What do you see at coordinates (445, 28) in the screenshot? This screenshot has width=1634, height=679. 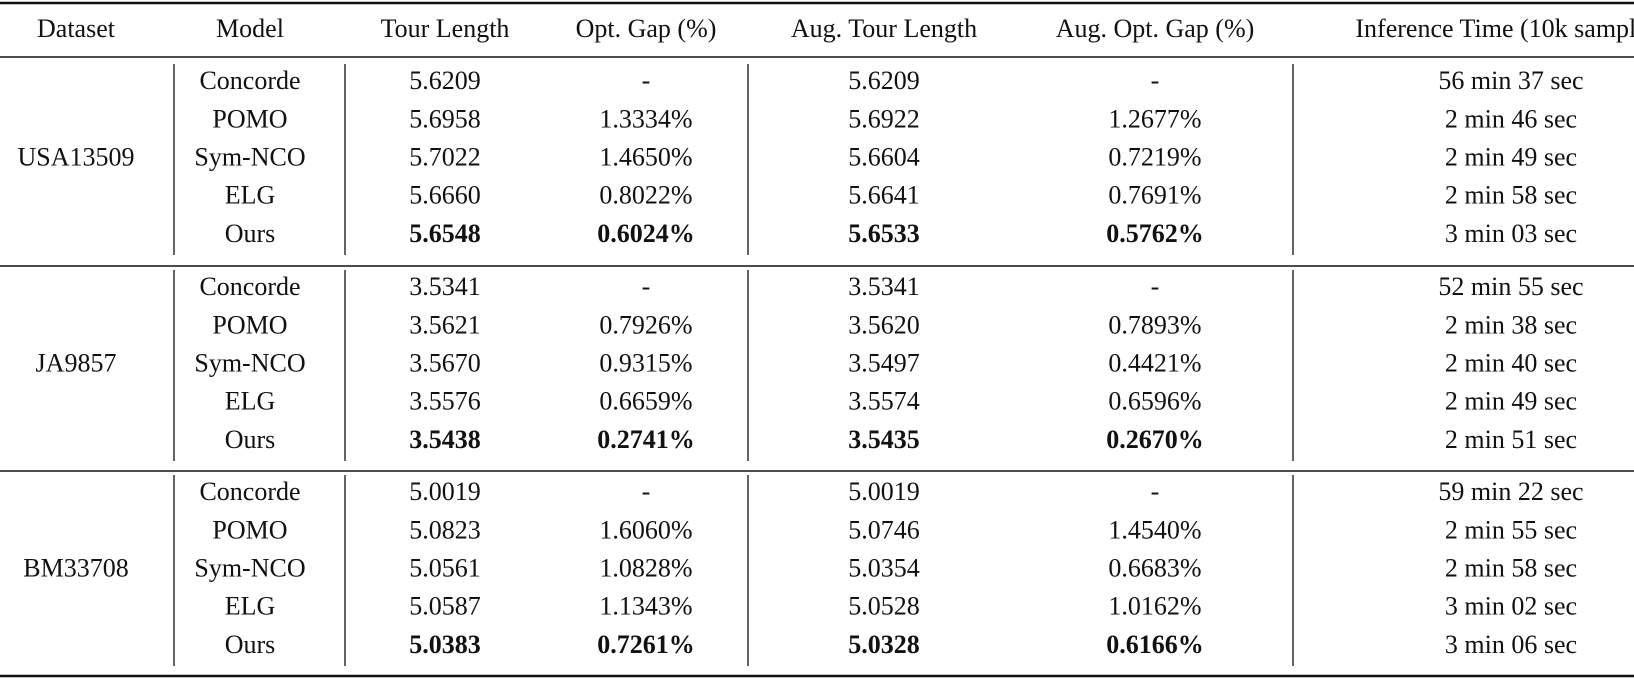 I see `header-cell: Tour Length` at bounding box center [445, 28].